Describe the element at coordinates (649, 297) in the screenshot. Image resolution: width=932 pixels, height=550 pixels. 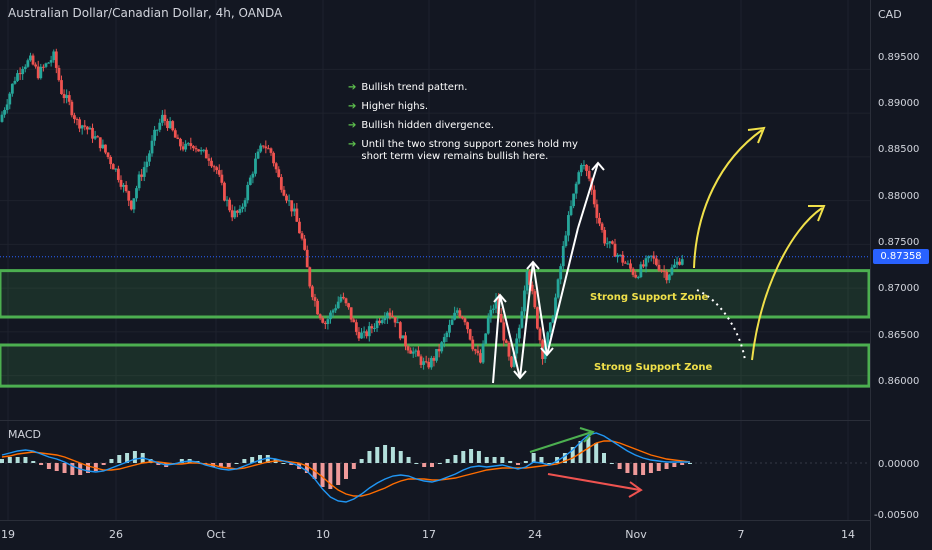
I see `upper-zone-label: Strong Support Zone` at that location.